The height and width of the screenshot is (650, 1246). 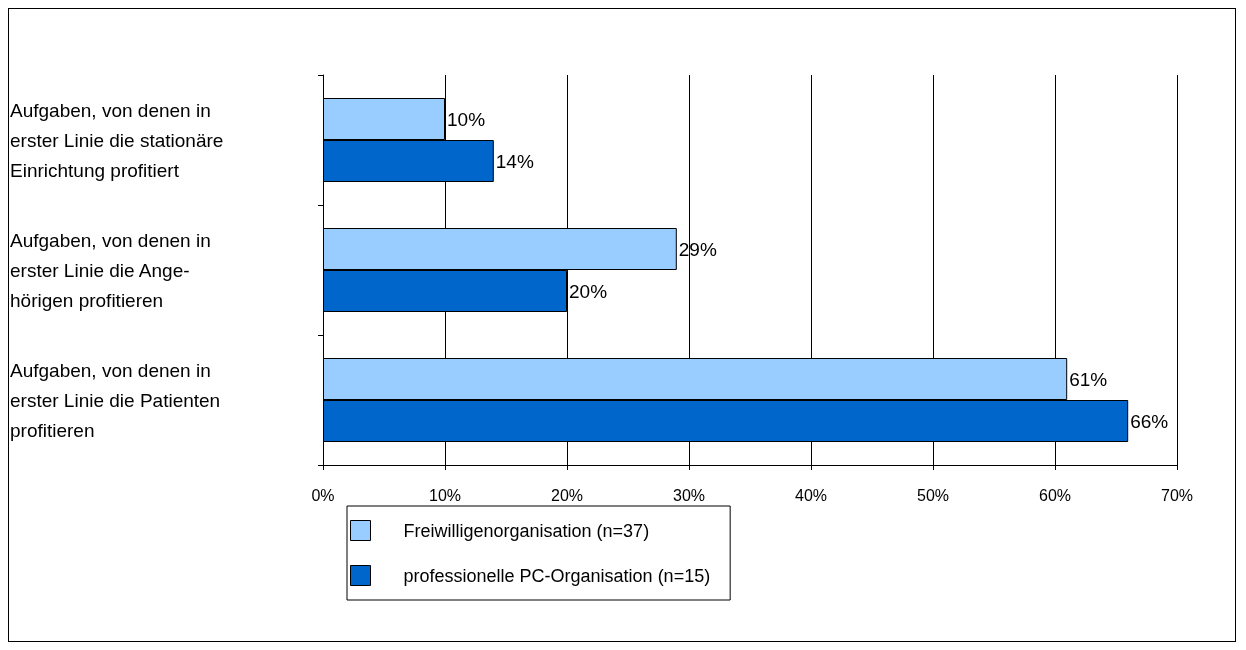 What do you see at coordinates (323, 495) in the screenshot?
I see `x-tick-label: 0%` at bounding box center [323, 495].